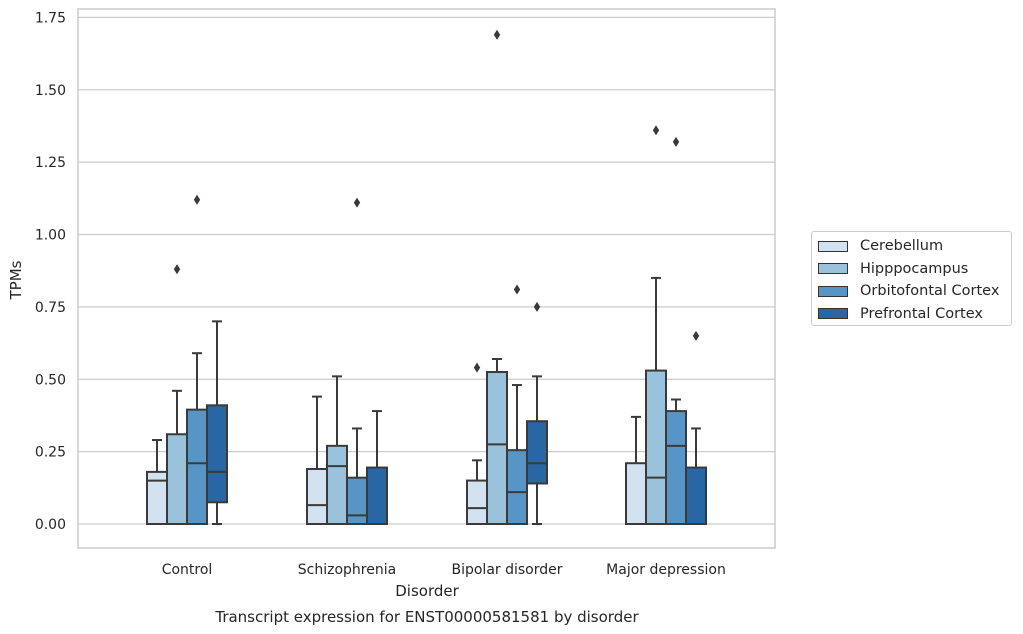 Image resolution: width=1023 pixels, height=634 pixels. What do you see at coordinates (50, 453) in the screenshot?
I see `y-tick-label: 0.25` at bounding box center [50, 453].